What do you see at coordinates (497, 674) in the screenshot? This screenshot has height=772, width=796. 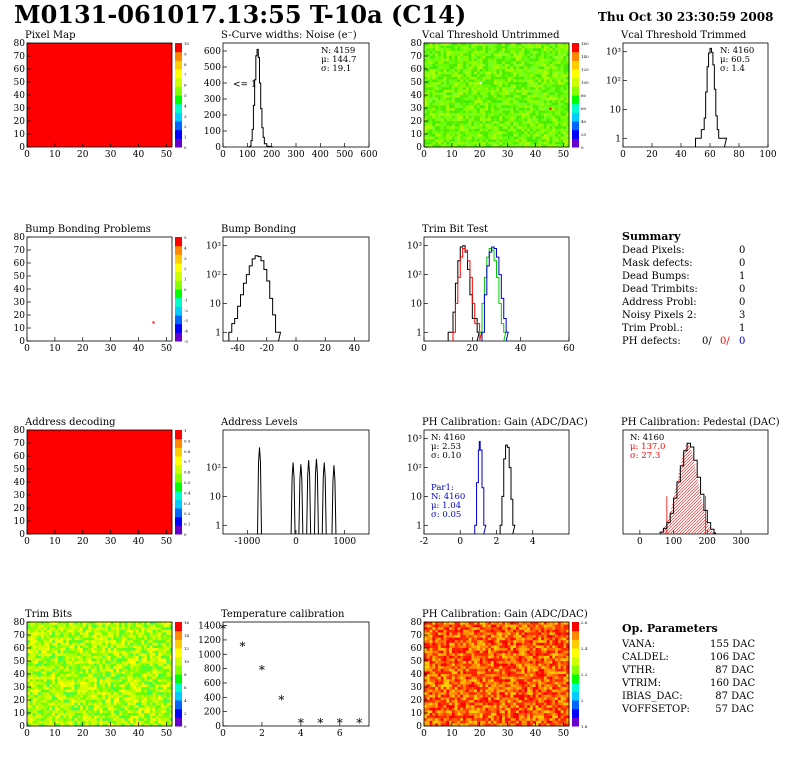 I see `ph-gain-map-cells` at bounding box center [497, 674].